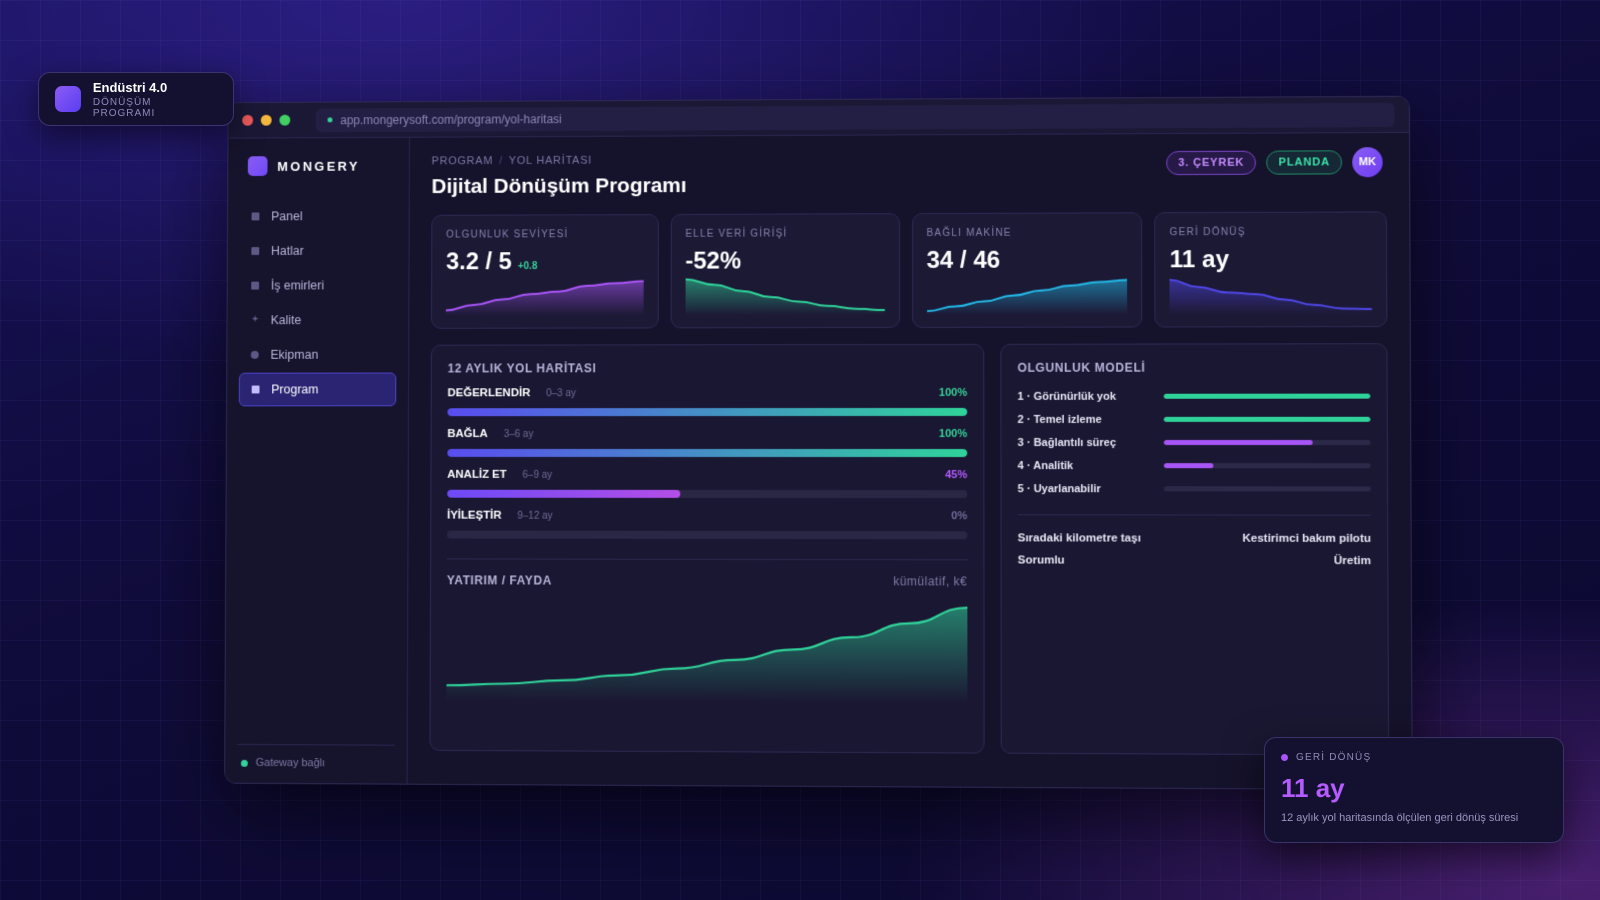 The width and height of the screenshot is (1600, 900). What do you see at coordinates (707, 442) in the screenshot?
I see `roadmap-phase: BAĞLA 3–6 ay 100%` at bounding box center [707, 442].